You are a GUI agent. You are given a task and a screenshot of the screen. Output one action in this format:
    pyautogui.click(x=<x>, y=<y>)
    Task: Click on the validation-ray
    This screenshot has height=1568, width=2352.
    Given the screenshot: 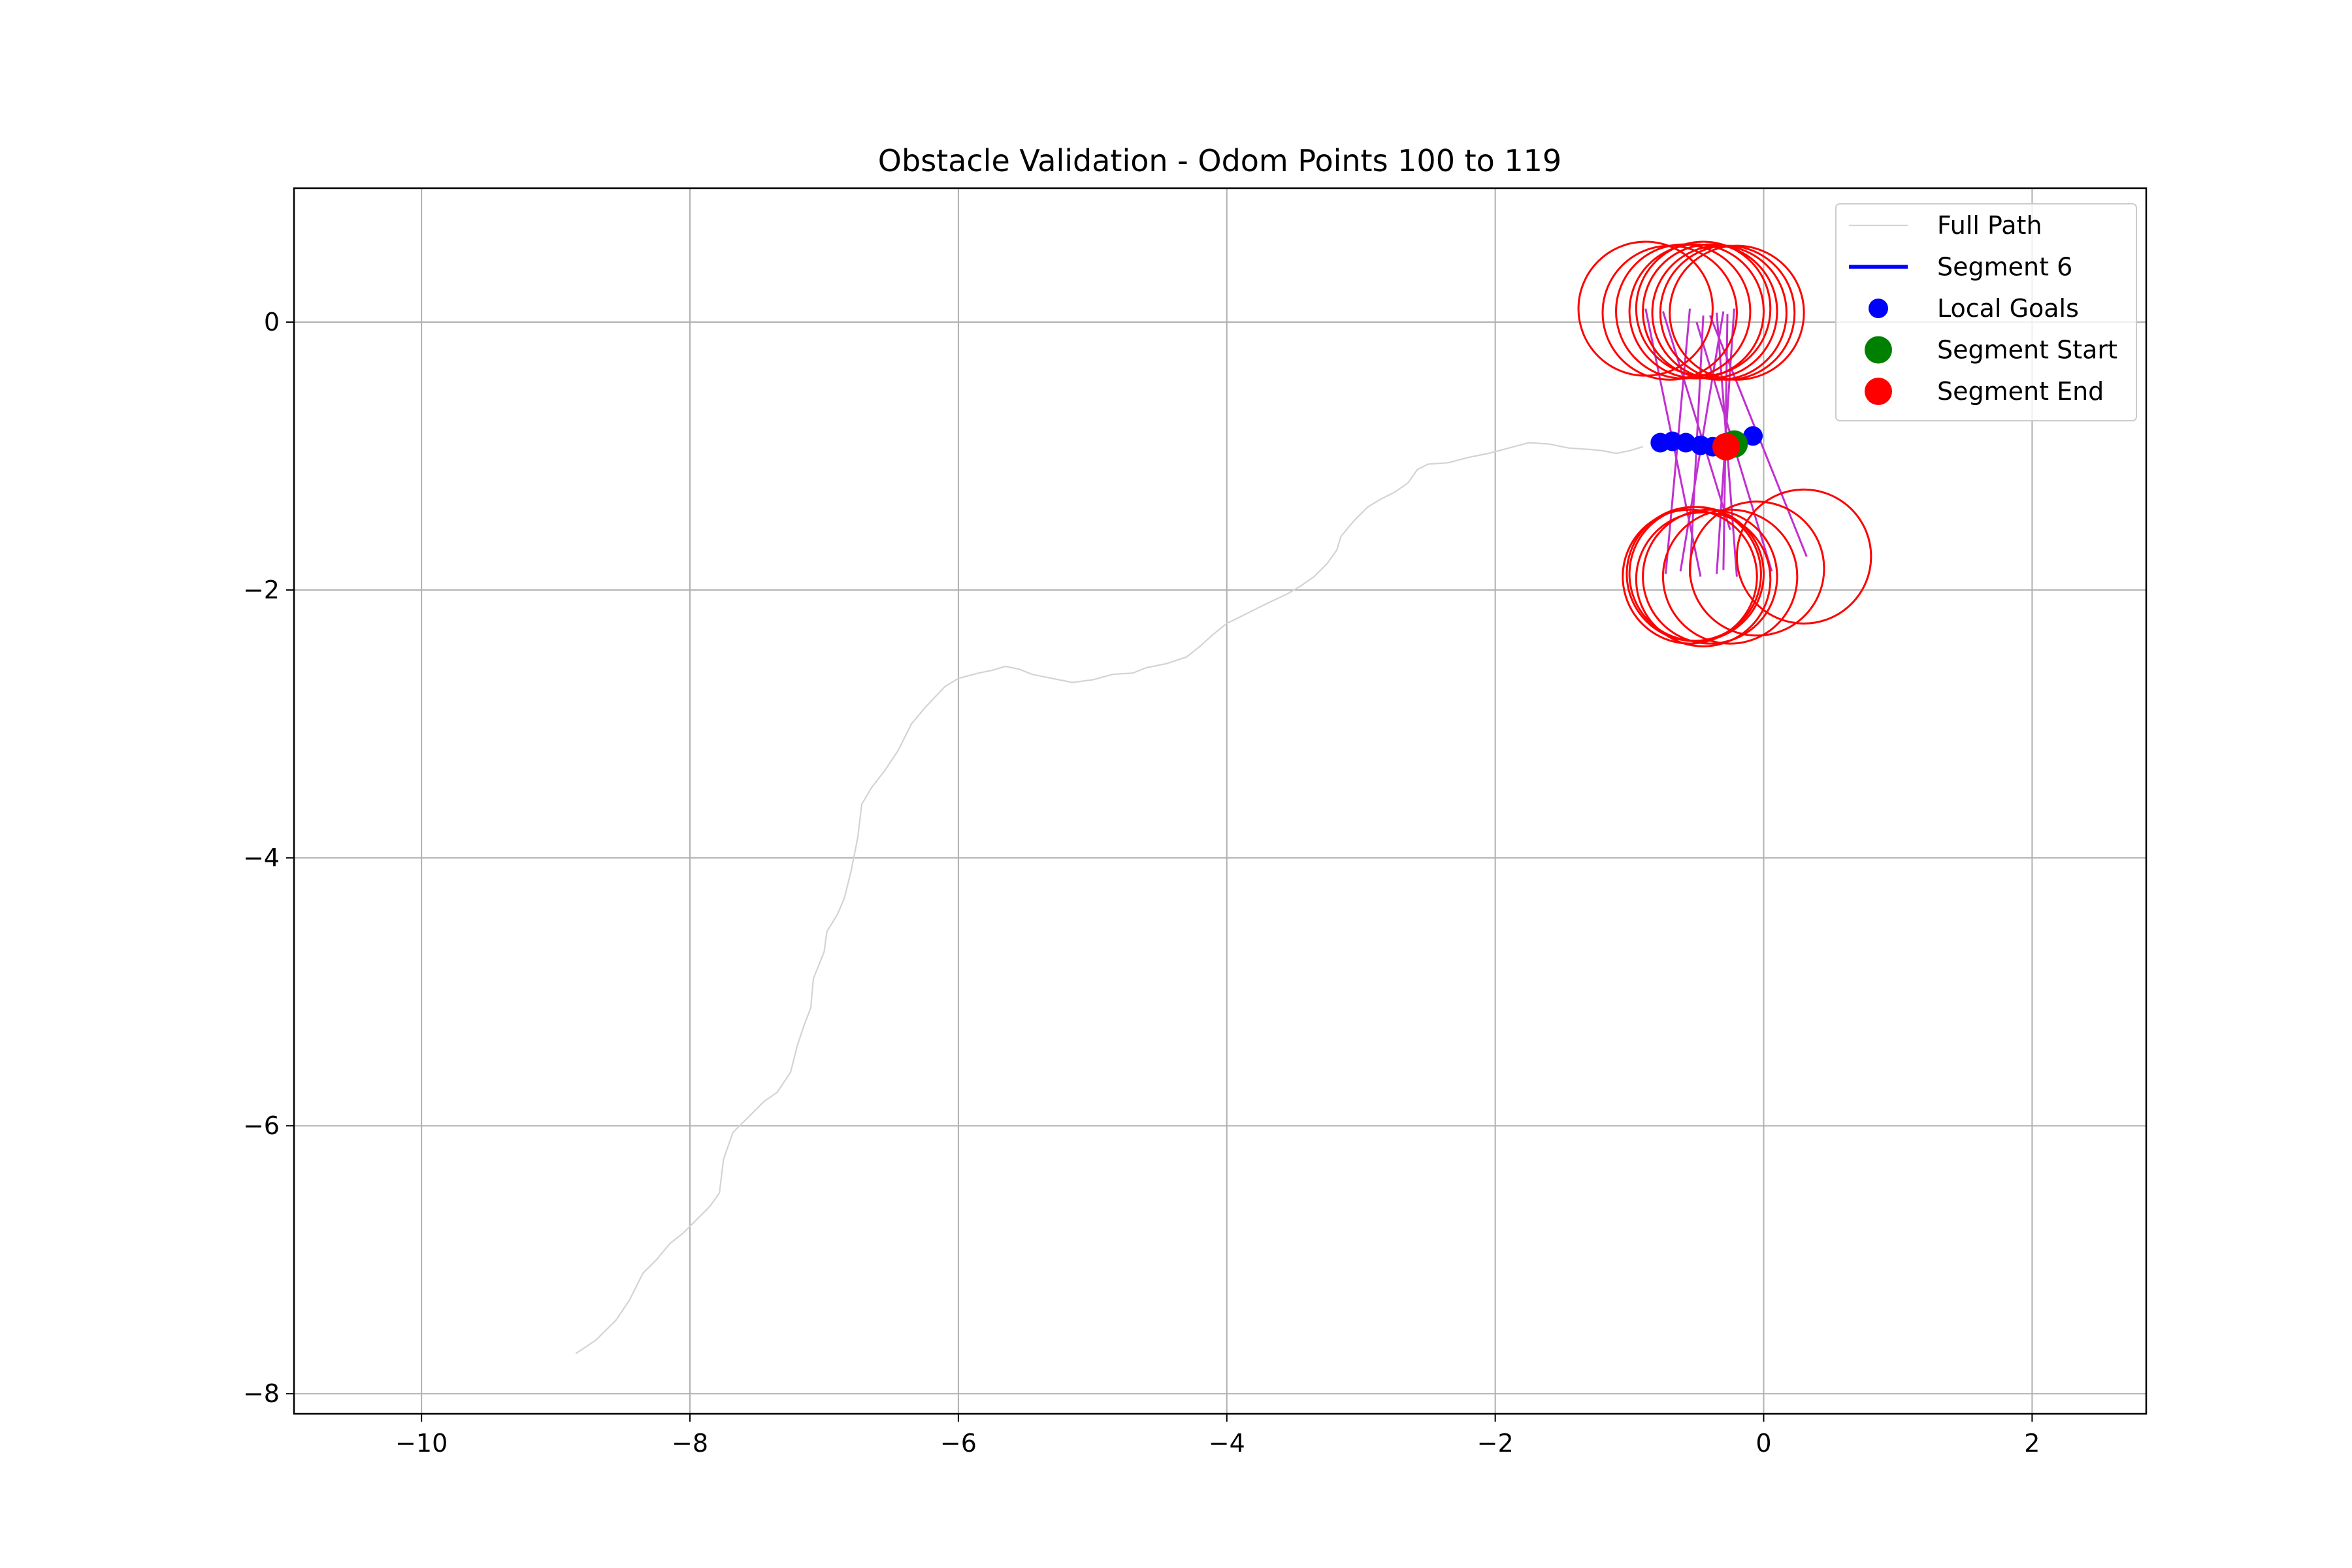 What is the action you would take?
    pyautogui.click(x=1696, y=421)
    